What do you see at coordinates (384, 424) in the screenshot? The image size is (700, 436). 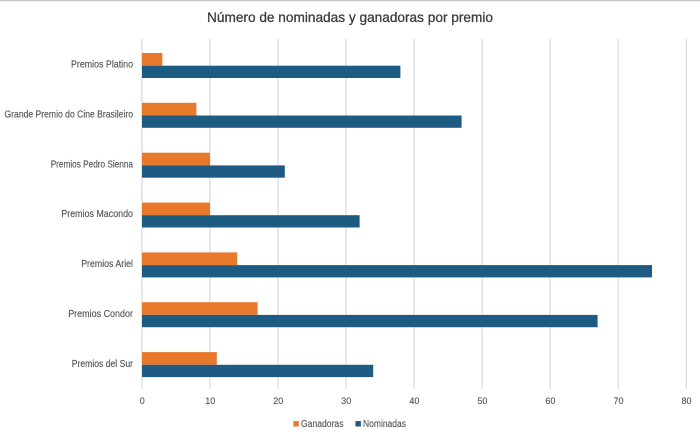 I see `svg-text: Nominadas` at bounding box center [384, 424].